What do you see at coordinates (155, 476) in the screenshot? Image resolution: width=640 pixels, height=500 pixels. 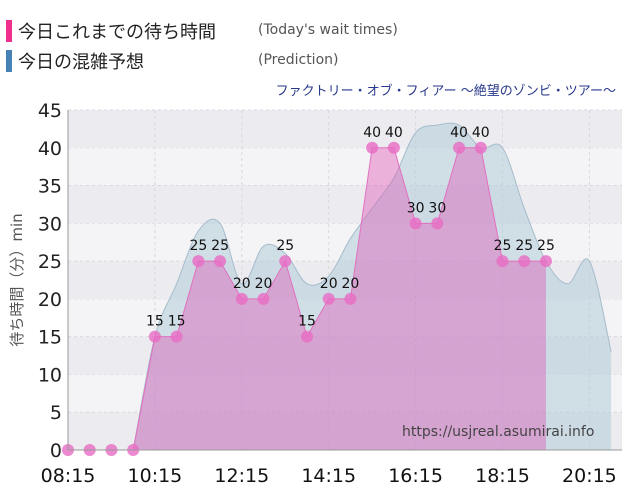 I see `x-tick-label: 10:15` at bounding box center [155, 476].